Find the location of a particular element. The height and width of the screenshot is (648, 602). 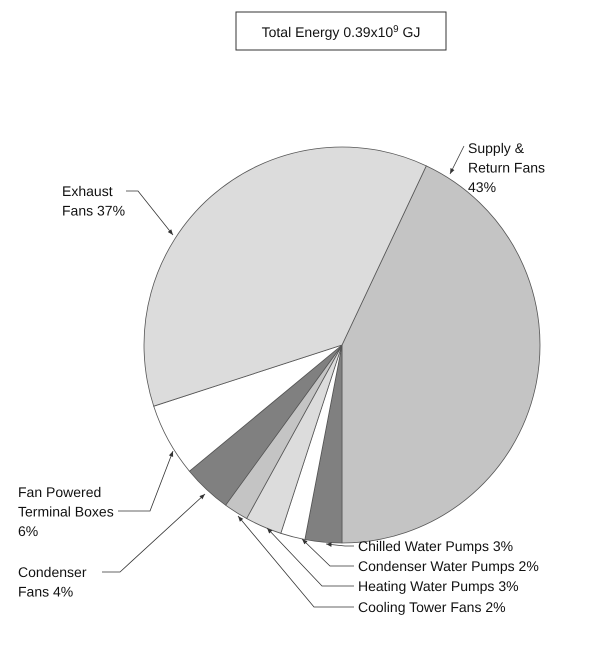

slice-label: Condenser Water Pumps 2% is located at coordinates (448, 566).